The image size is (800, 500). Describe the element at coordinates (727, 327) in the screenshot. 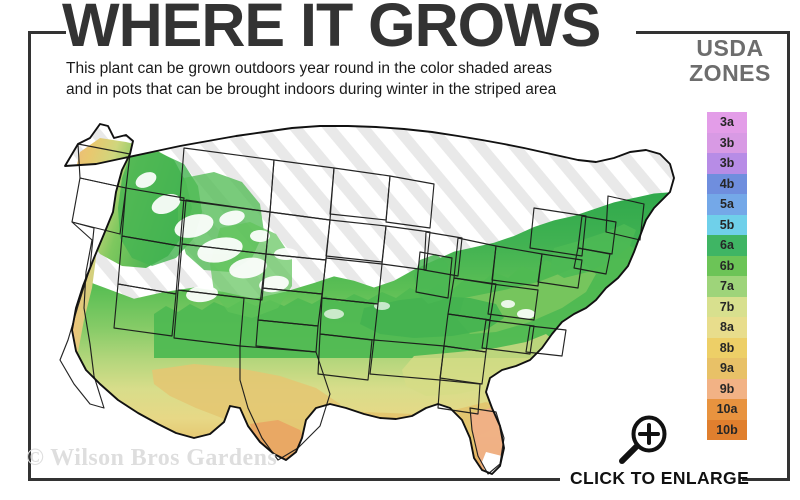

I see `legend-zone-8a-10: 8a` at that location.